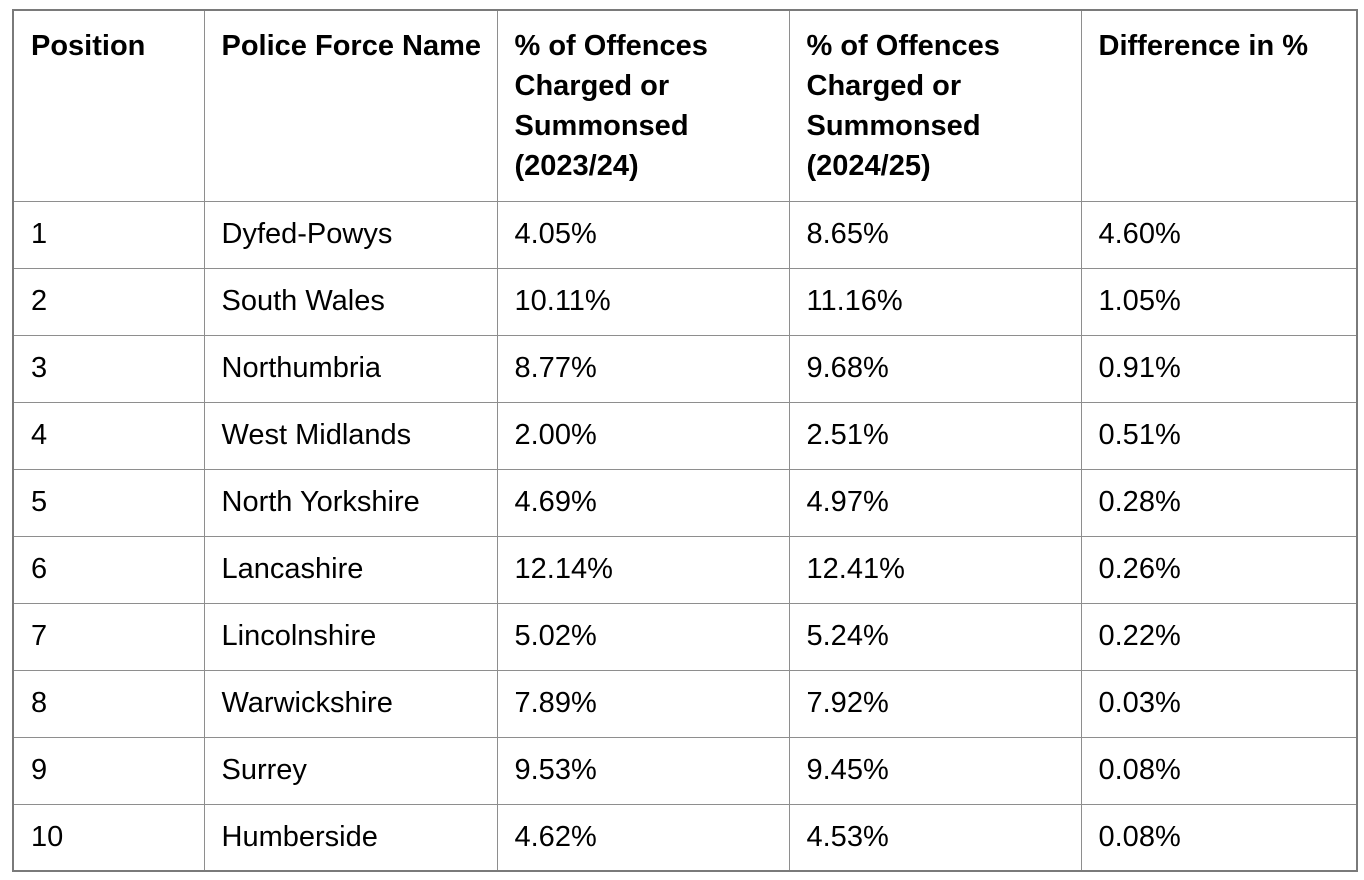  Describe the element at coordinates (1219, 703) in the screenshot. I see `difference-cell: 0.03%` at that location.